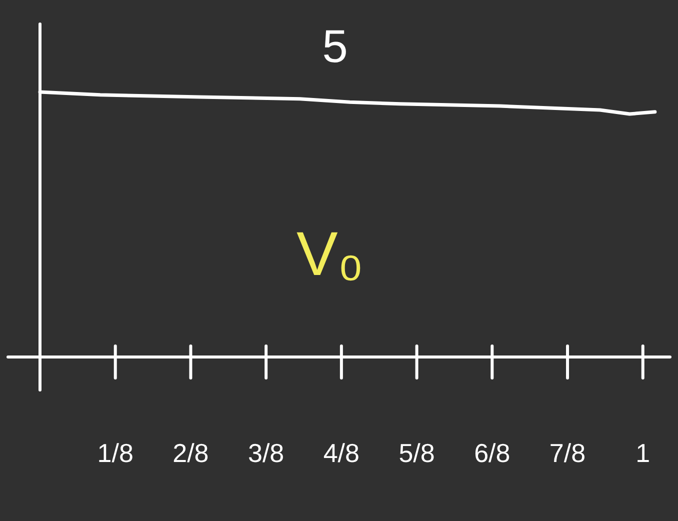 This screenshot has height=521, width=678. Describe the element at coordinates (643, 453) in the screenshot. I see `x-tick-label: 1` at that location.